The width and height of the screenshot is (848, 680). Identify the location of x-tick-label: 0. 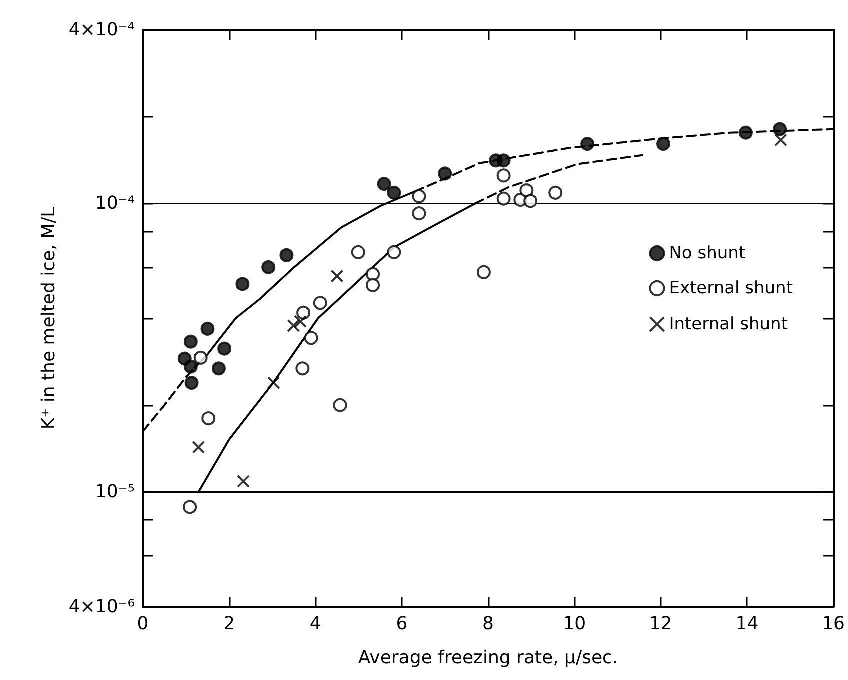
(143, 624).